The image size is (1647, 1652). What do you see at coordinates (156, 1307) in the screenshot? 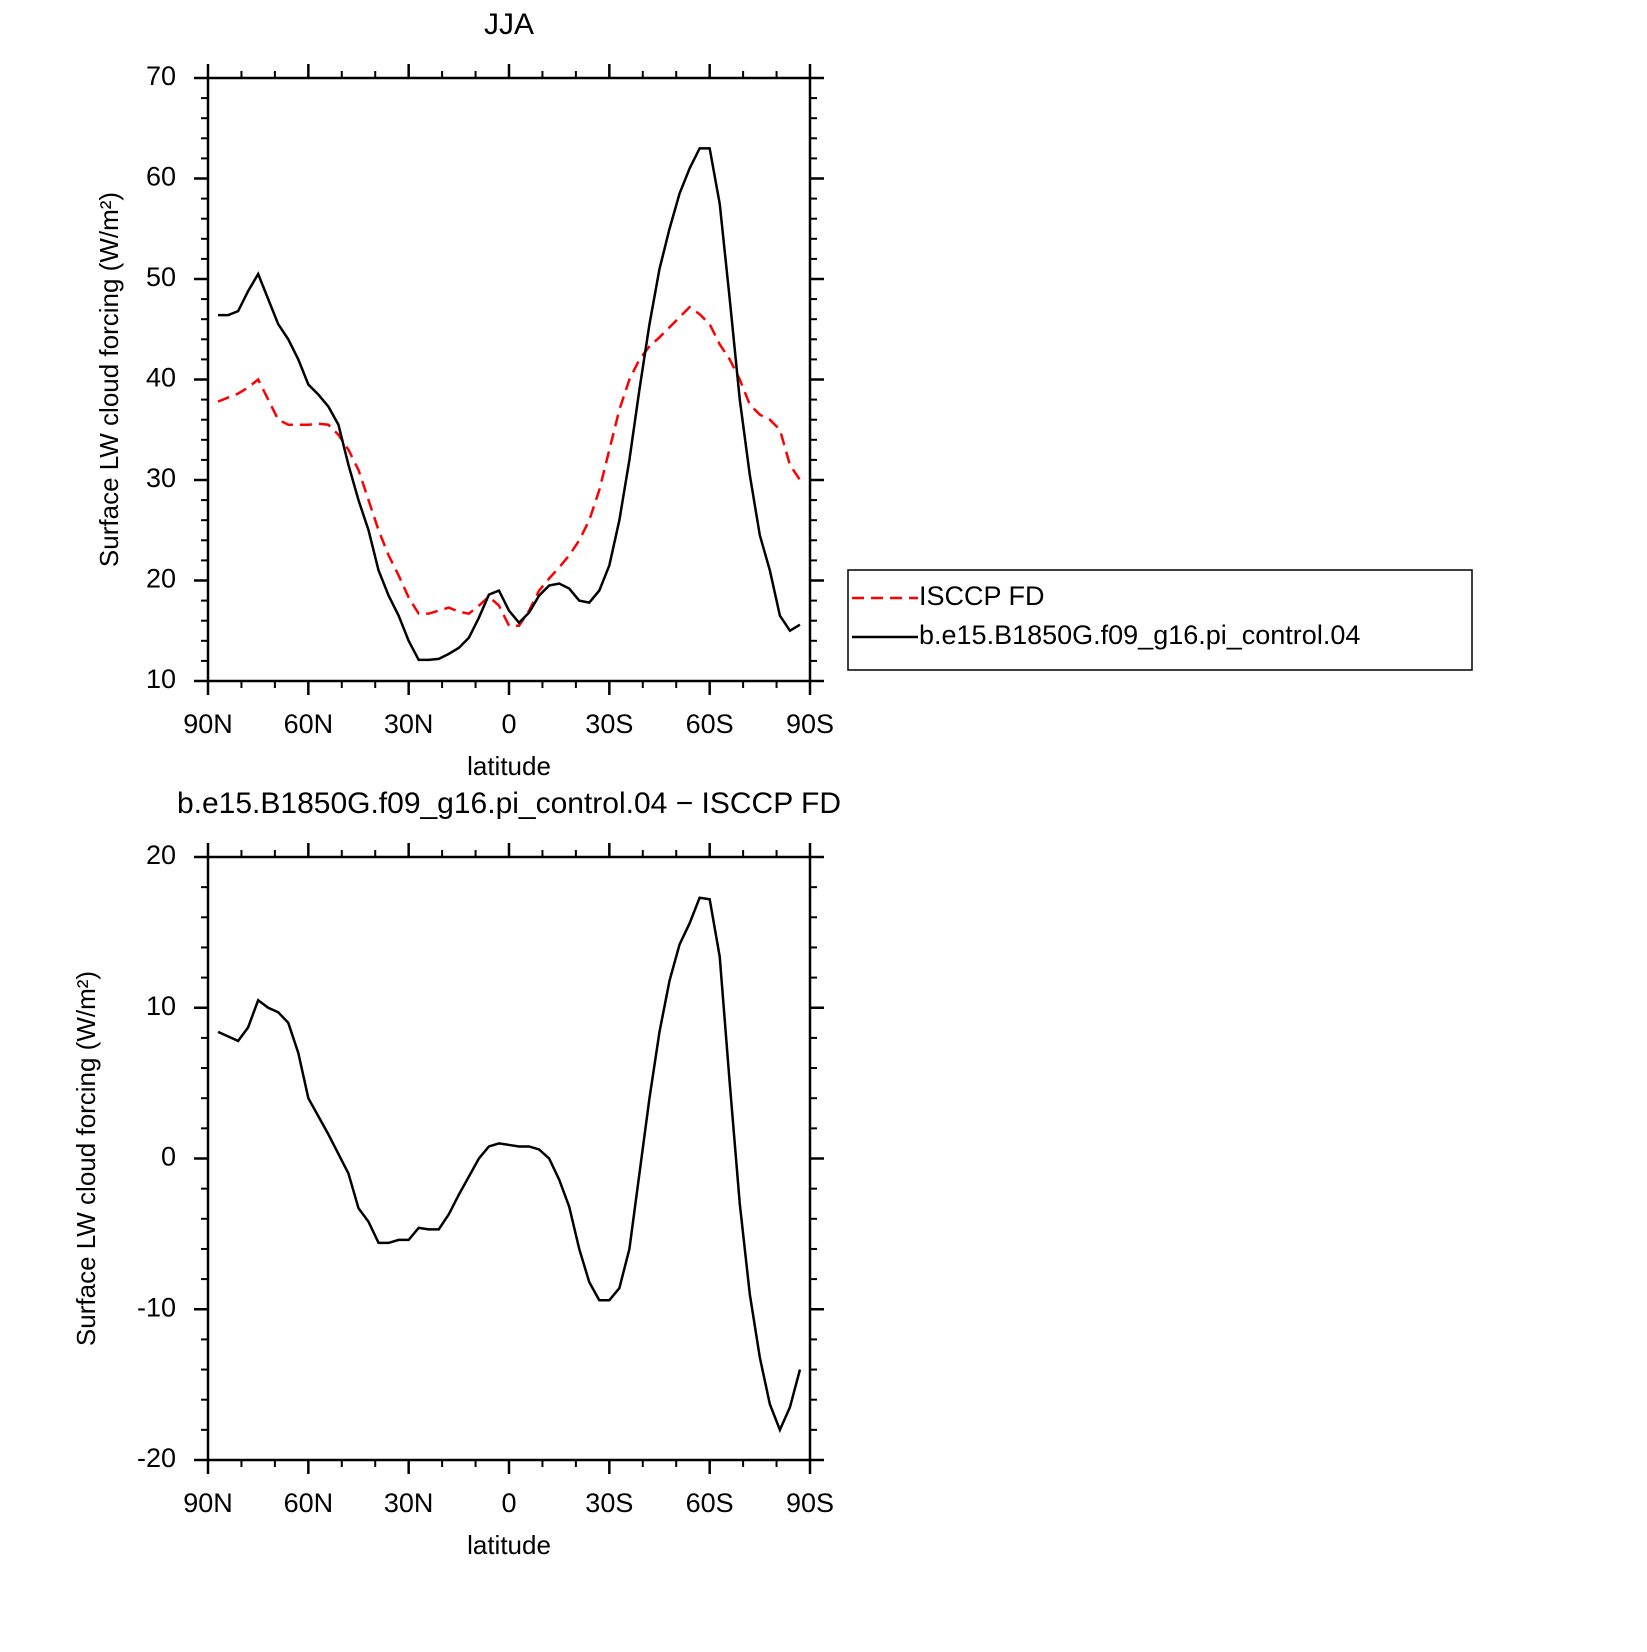
I see `y-tick-label: -10` at bounding box center [156, 1307].